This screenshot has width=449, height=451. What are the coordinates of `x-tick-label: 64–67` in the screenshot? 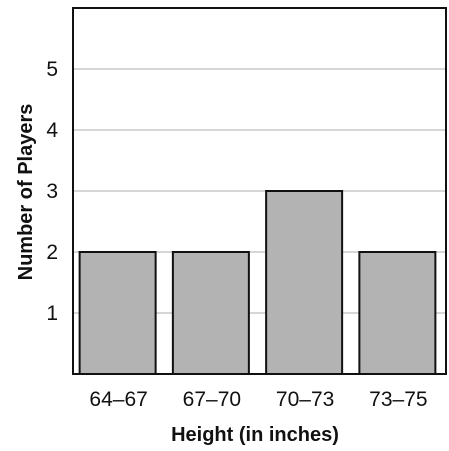 It's located at (118, 399).